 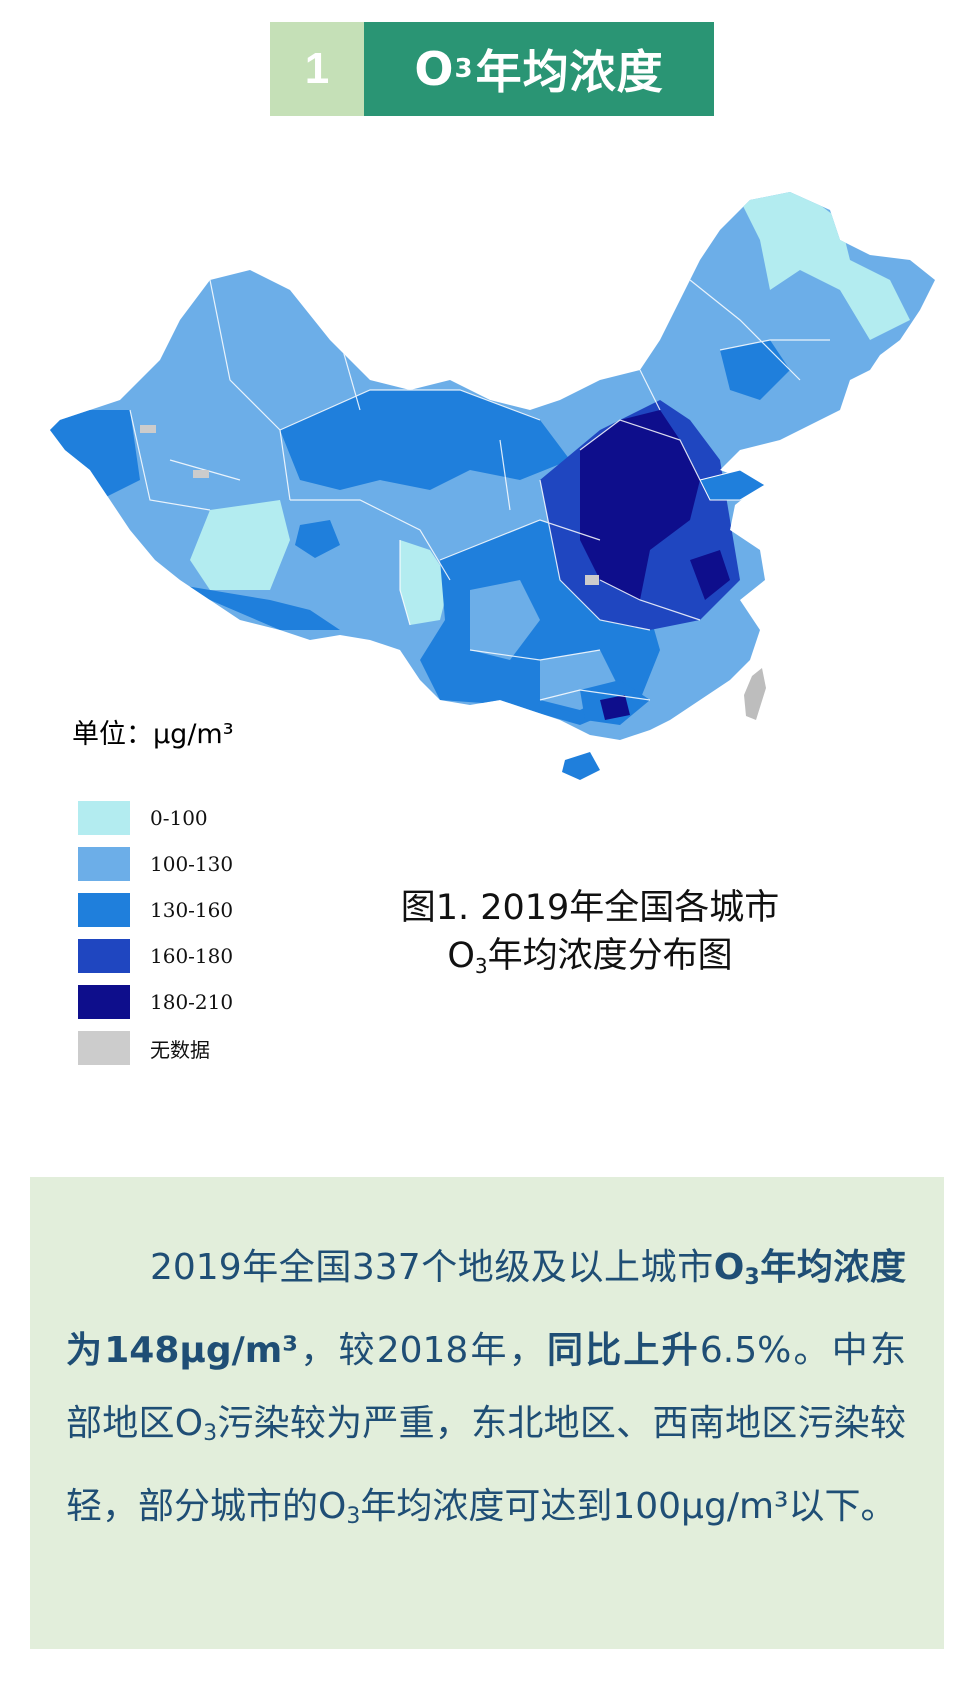 What do you see at coordinates (425, 582) in the screenshot?
I see `map-region-sichuan-west` at bounding box center [425, 582].